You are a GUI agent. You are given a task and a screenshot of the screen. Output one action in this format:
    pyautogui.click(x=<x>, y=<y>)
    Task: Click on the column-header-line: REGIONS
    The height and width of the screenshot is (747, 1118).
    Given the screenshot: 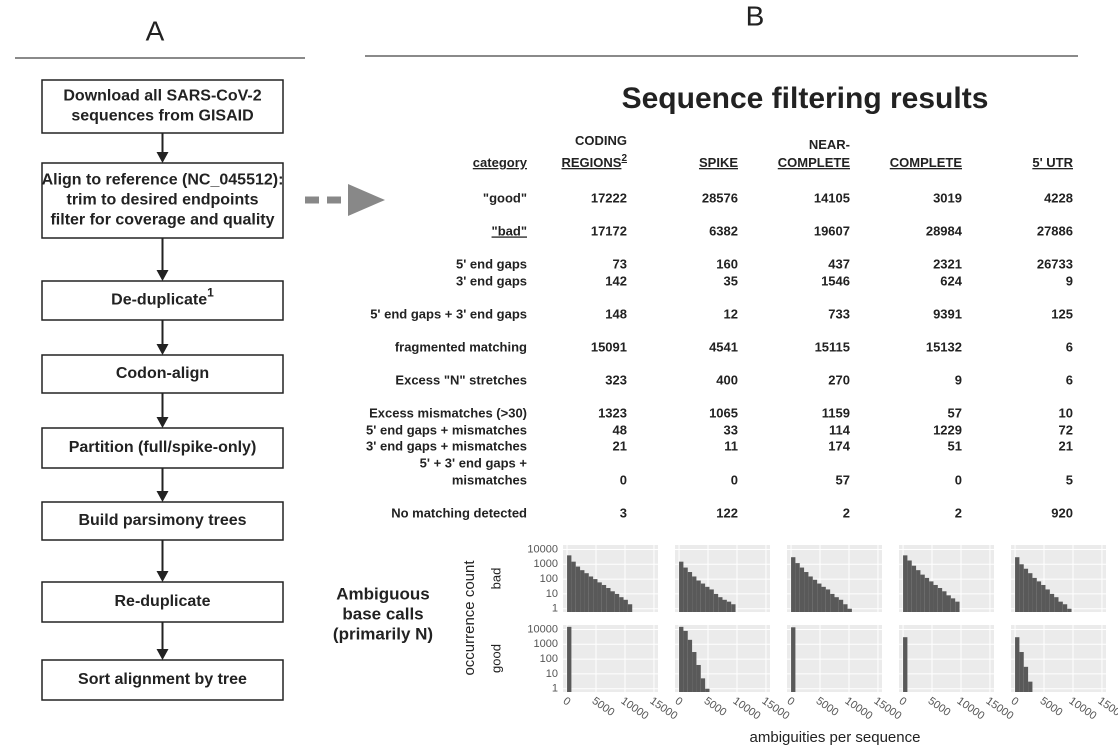 What is the action you would take?
    pyautogui.click(x=591, y=162)
    